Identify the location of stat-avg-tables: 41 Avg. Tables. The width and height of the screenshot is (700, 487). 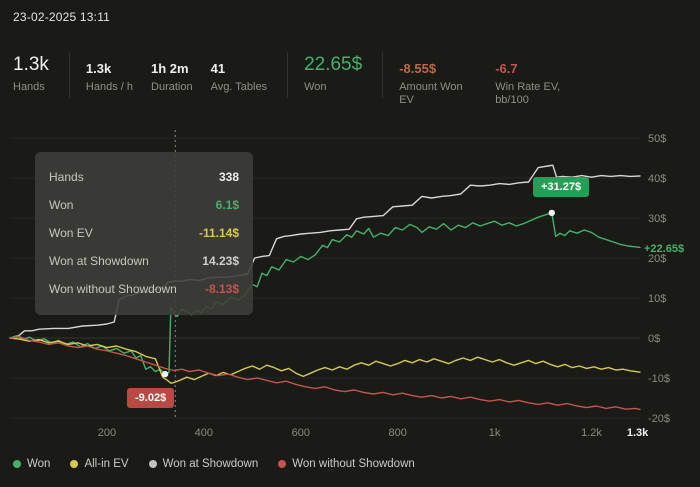
(239, 78).